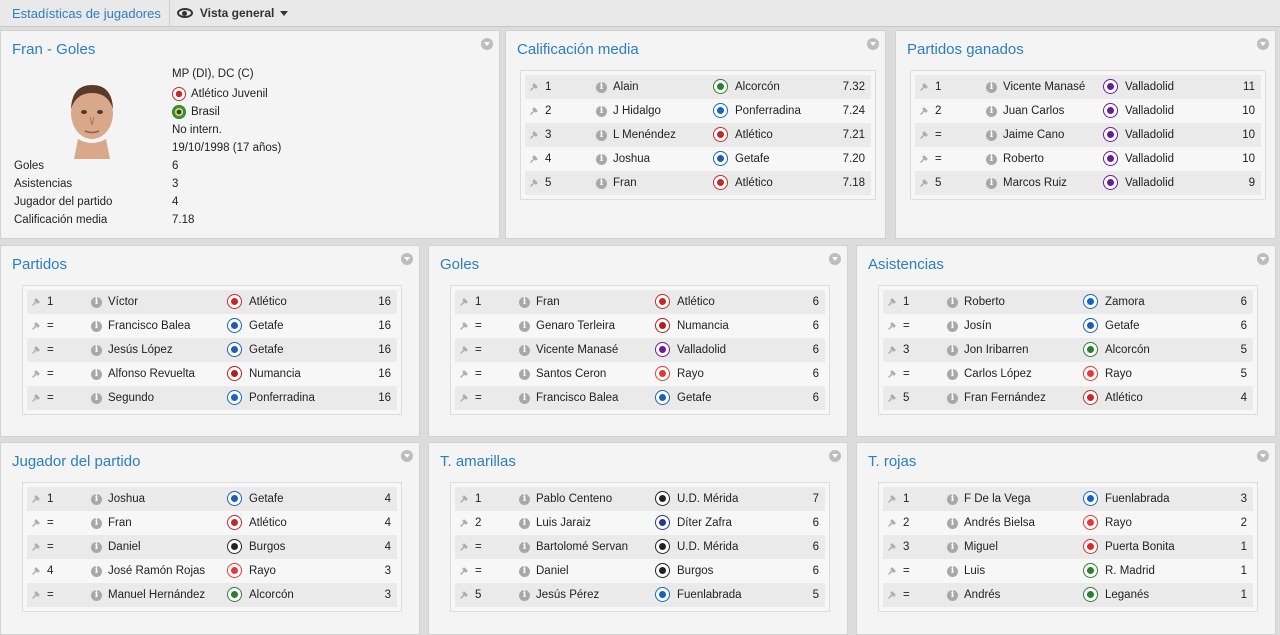 Image resolution: width=1280 pixels, height=635 pixels. Describe the element at coordinates (576, 326) in the screenshot. I see `player-name: Genaro Terleira` at that location.